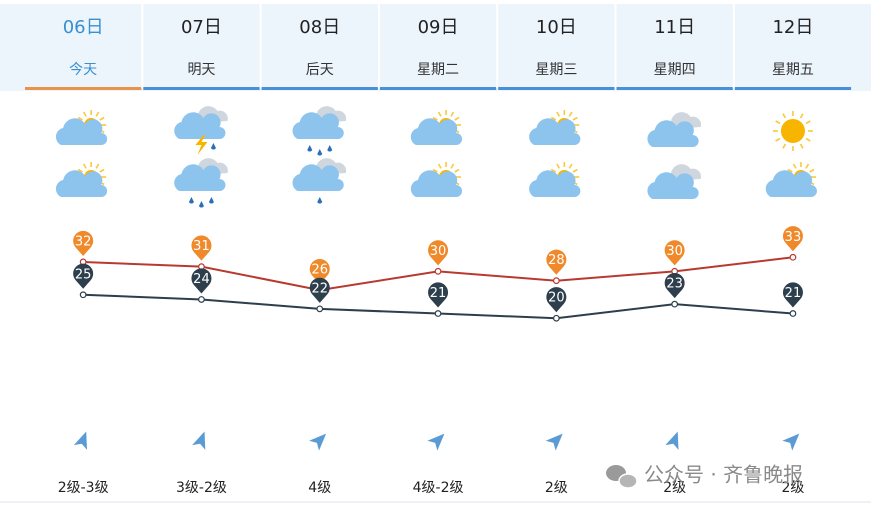  I want to click on wind-label: 2级, so click(792, 488).